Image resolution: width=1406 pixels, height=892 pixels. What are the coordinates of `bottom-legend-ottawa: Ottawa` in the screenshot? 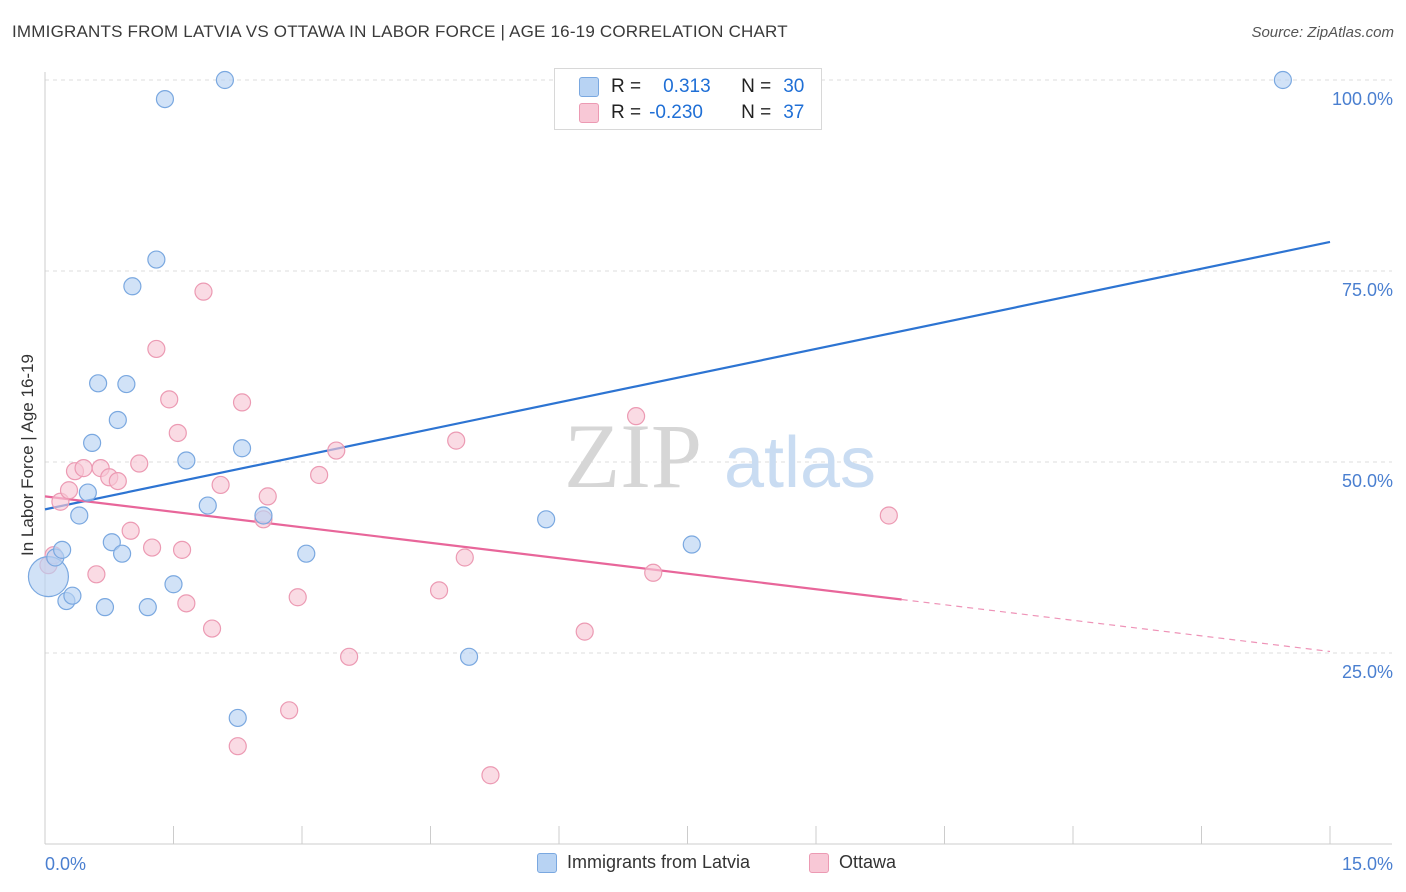 It's located at (852, 862).